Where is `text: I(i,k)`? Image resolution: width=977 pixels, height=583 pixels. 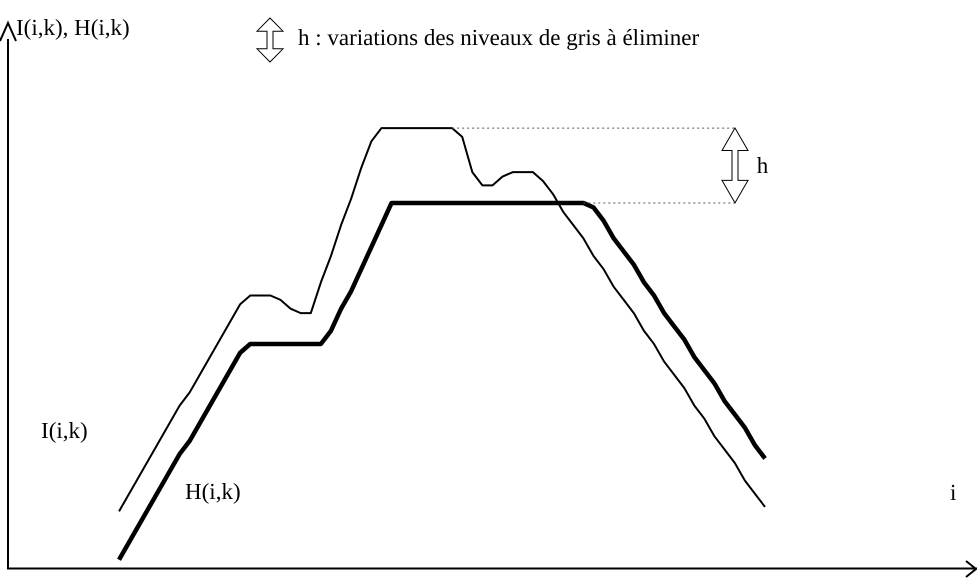
text: I(i,k) is located at coordinates (64, 431).